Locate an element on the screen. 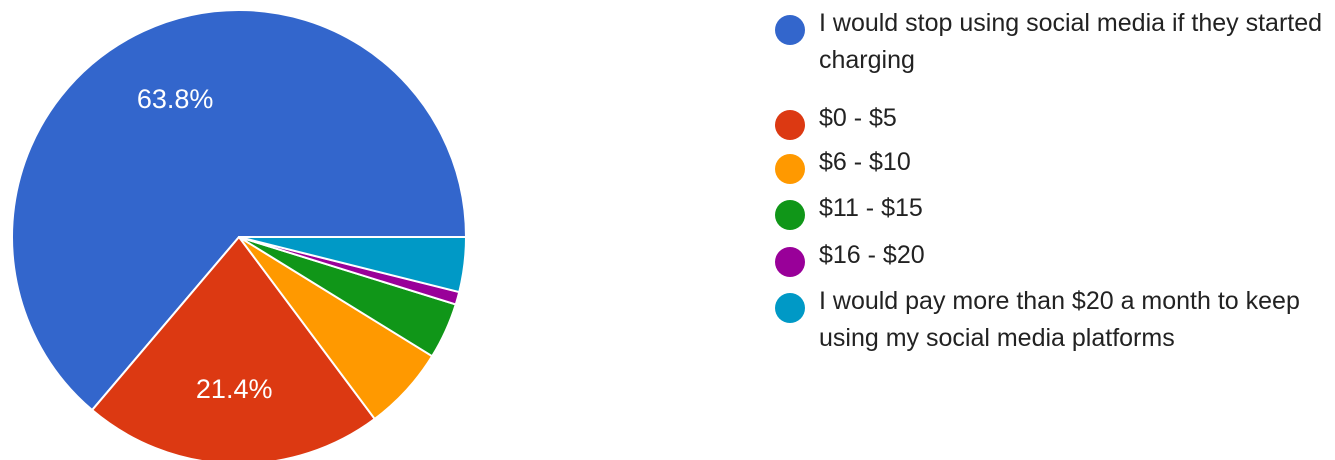 Image resolution: width=1335 pixels, height=460 pixels. pie-slice-labels: 63.8% 21.4% is located at coordinates (205, 244).